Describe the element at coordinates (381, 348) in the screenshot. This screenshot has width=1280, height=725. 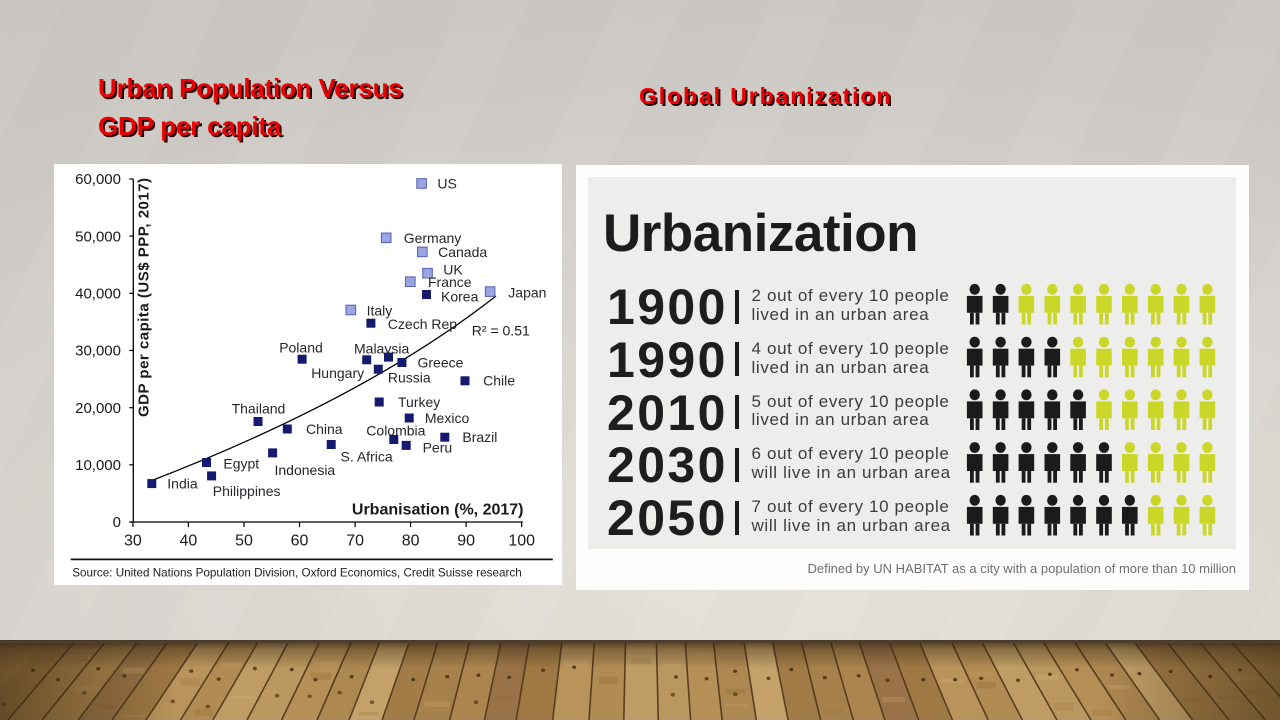
I see `svg-text: Malaysia` at that location.